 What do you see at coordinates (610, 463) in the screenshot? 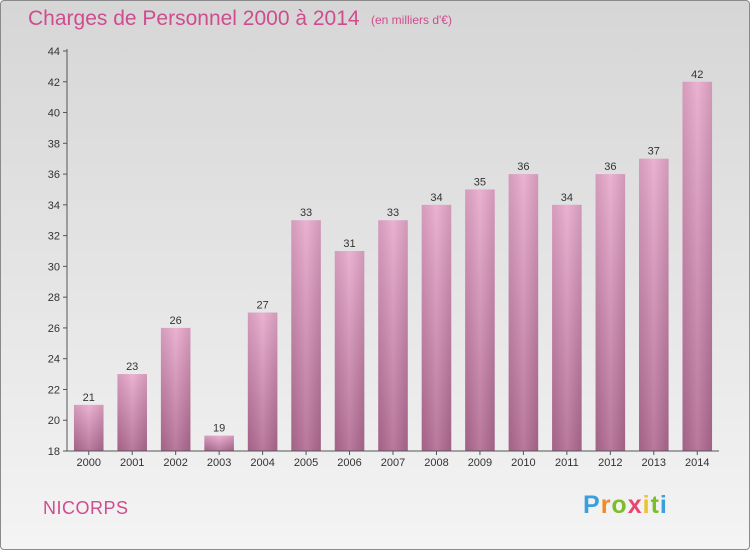
I see `x-tick-label-2012: 2012` at bounding box center [610, 463].